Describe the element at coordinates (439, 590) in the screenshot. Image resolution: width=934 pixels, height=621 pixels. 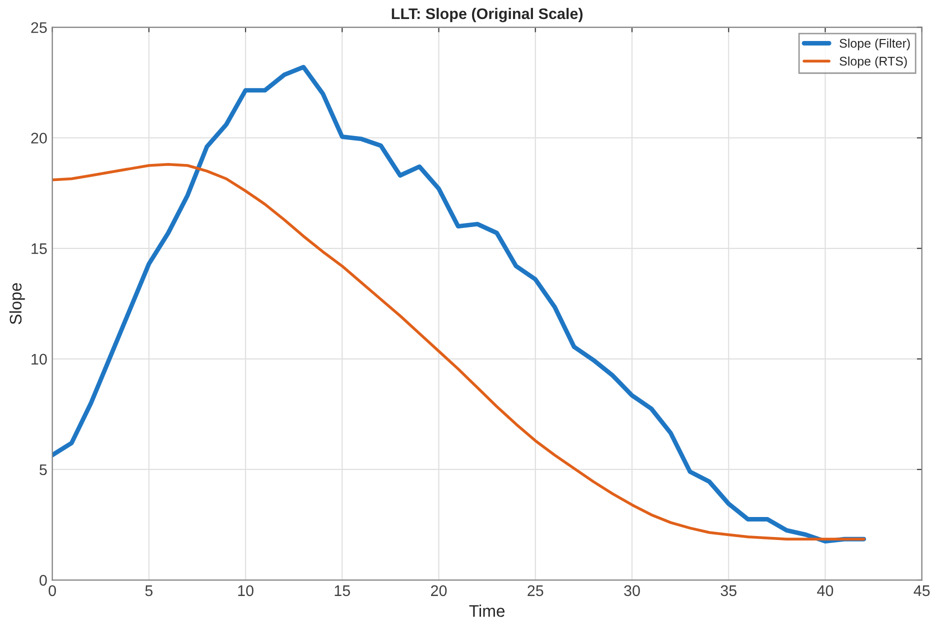
I see `x-tick-label: 20` at that location.